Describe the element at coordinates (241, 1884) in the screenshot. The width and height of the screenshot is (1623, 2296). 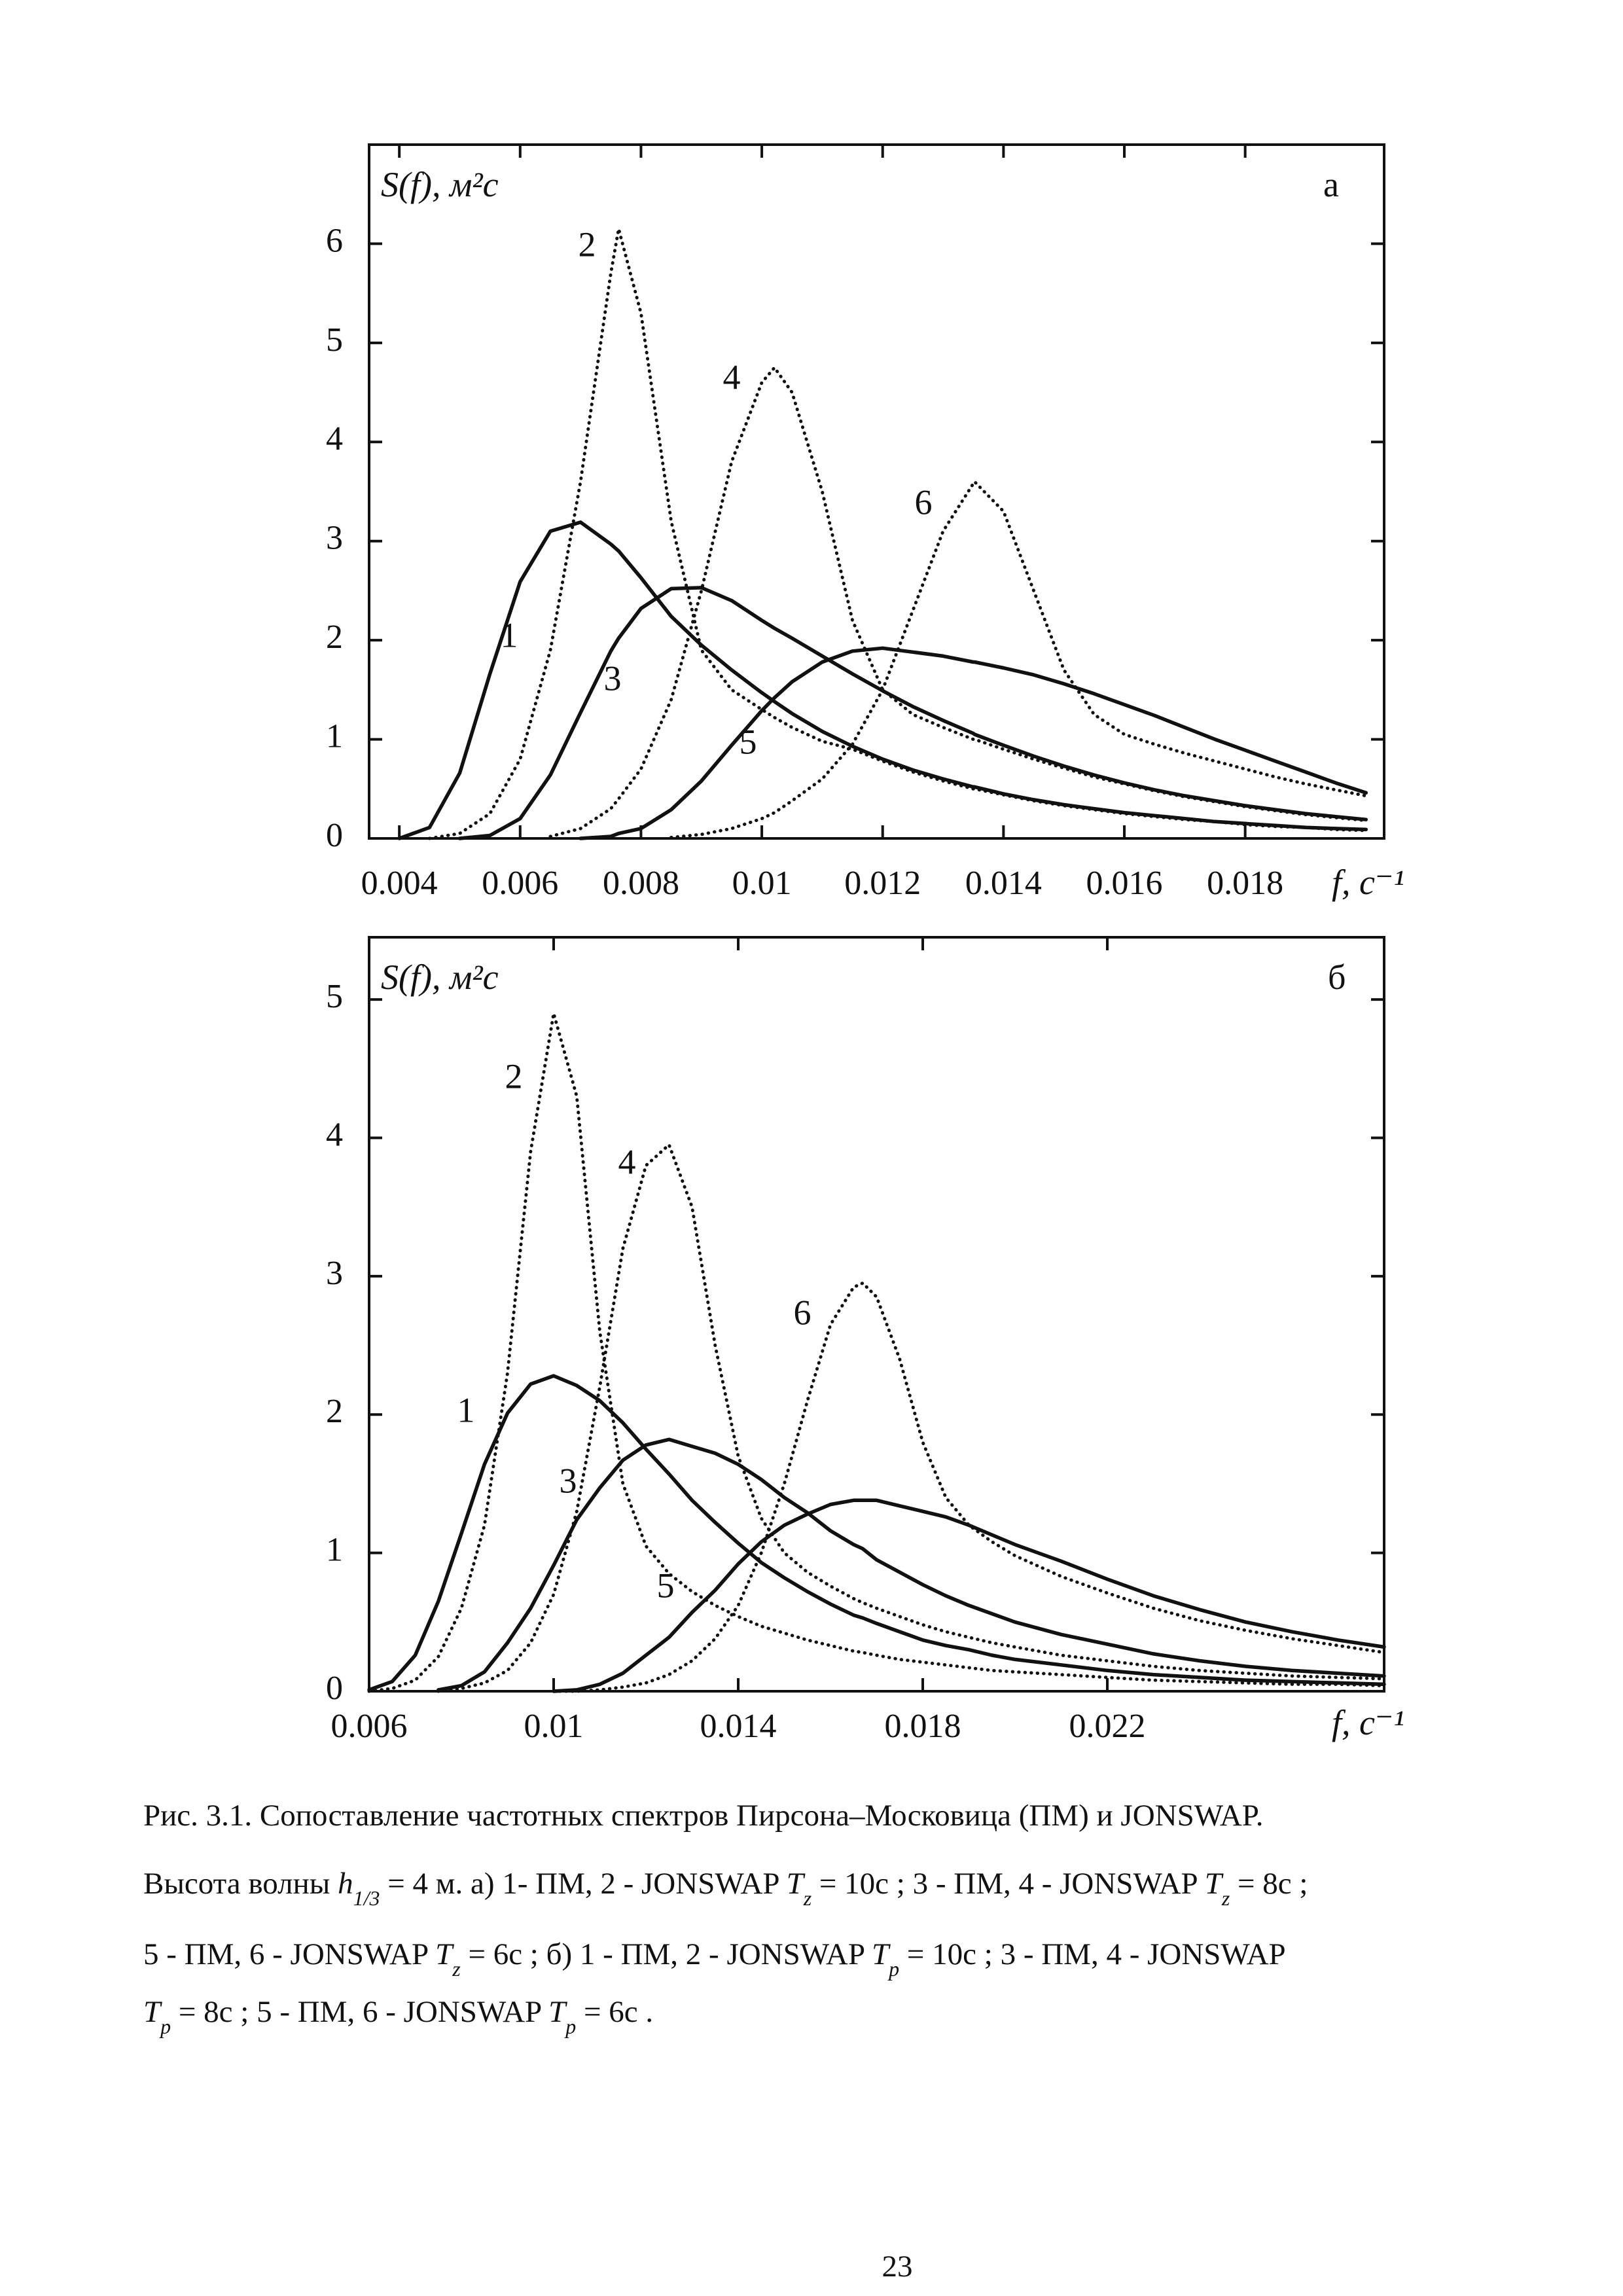
I see `caption-text: Высота волны` at that location.